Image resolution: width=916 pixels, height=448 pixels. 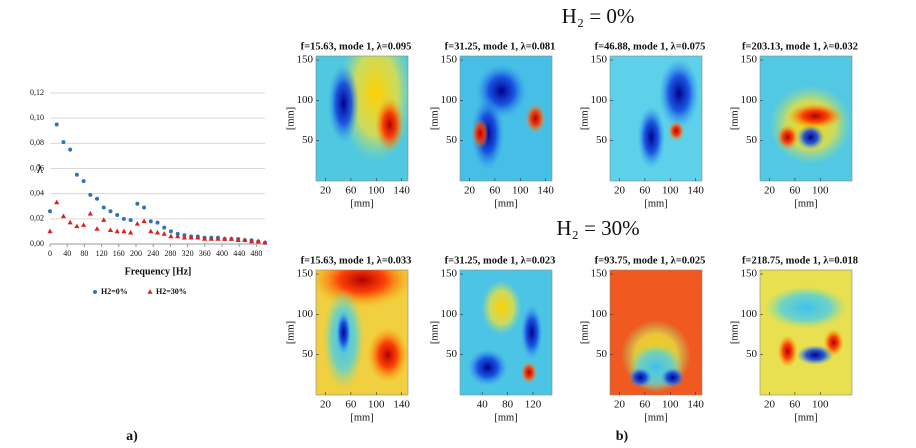 I want to click on y-tick-label: 0,08, so click(x=37, y=142).